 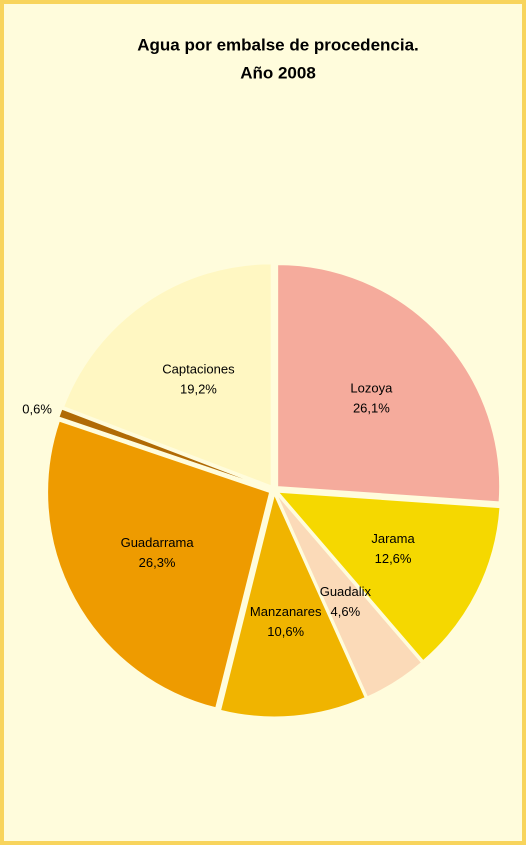 What do you see at coordinates (346, 611) in the screenshot?
I see `slice-value-label: 4,6%` at bounding box center [346, 611].